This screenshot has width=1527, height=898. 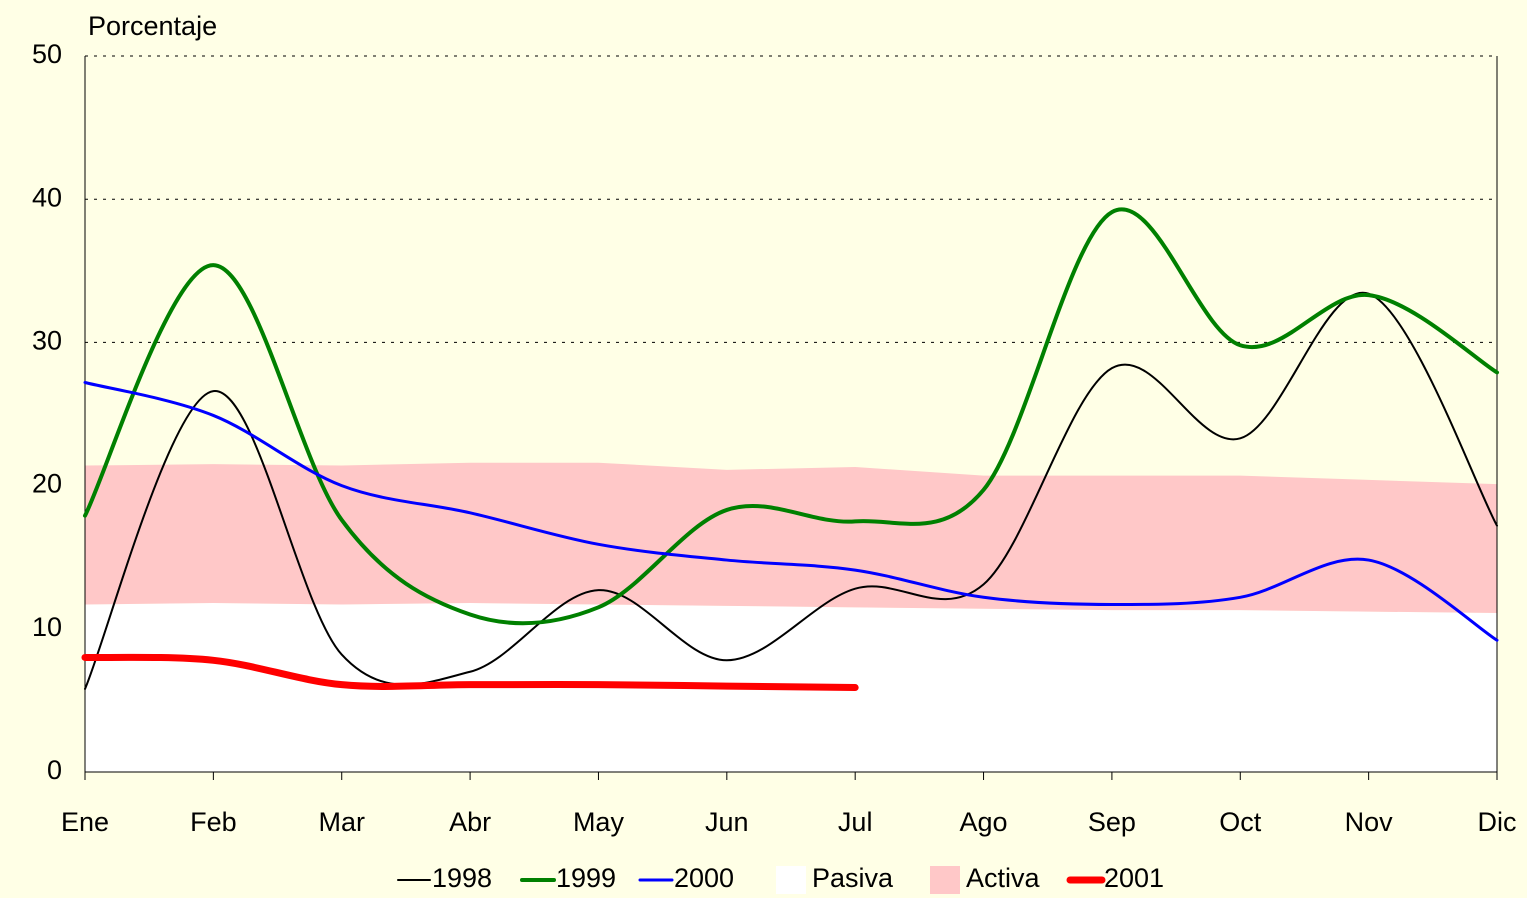 I want to click on y-tick-label: 30, so click(x=47, y=341).